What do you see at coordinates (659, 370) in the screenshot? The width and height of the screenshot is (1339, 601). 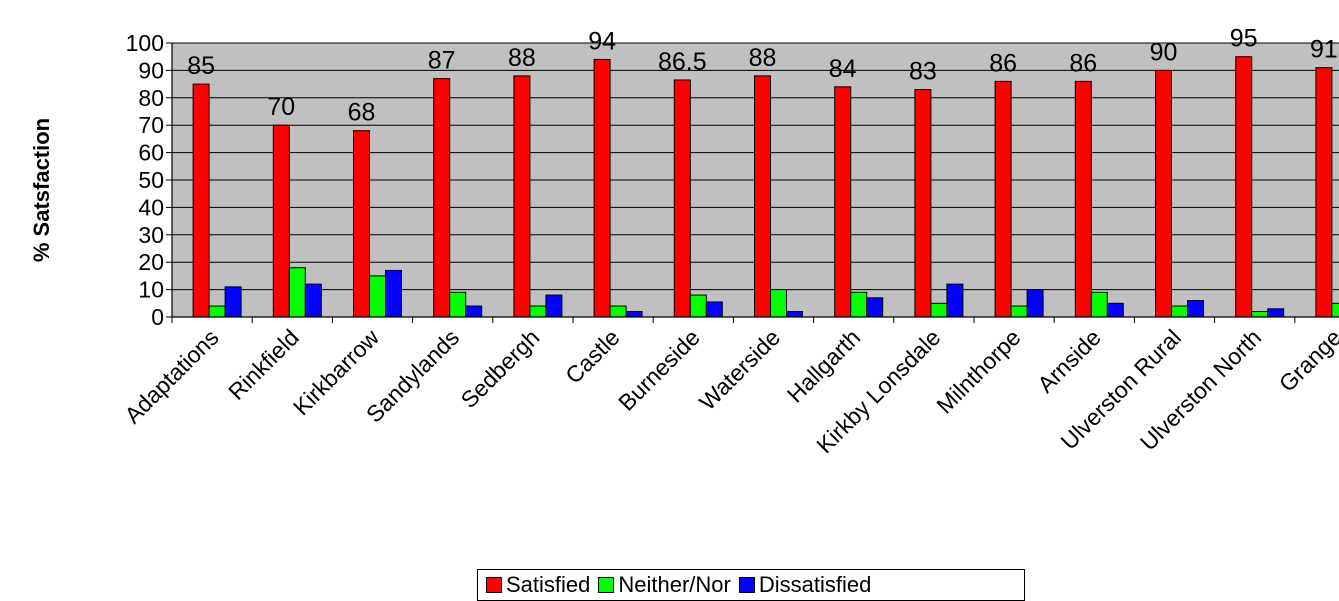 I see `x-tick-label: Burneside` at bounding box center [659, 370].